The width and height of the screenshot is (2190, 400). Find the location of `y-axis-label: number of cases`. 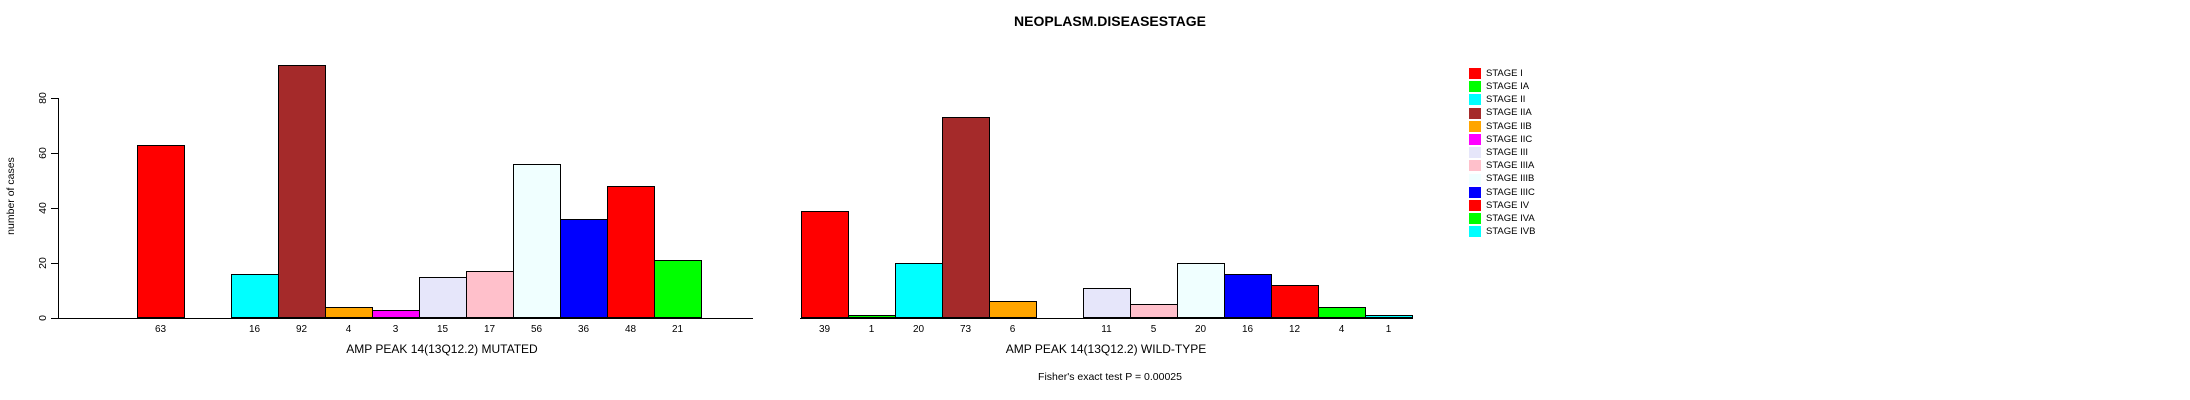

y-axis-label: number of cases is located at coordinates (11, 196).